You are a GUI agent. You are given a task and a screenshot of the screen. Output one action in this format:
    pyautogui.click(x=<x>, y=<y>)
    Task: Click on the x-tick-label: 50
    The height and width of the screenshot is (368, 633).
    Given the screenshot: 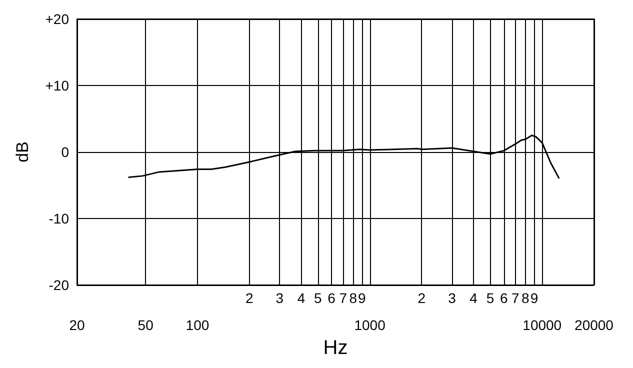 What is the action you would take?
    pyautogui.click(x=146, y=325)
    